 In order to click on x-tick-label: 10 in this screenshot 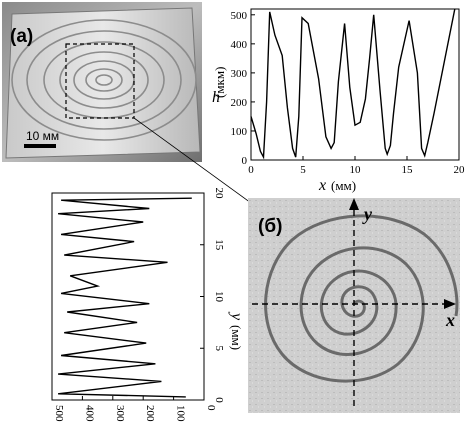, I will do `click(356, 170)`.